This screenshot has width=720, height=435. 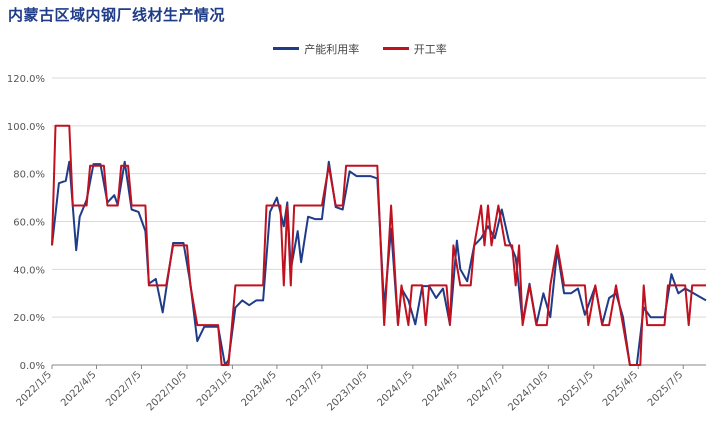 I want to click on x-tick-label-4: 2023/1/5, so click(x=215, y=389).